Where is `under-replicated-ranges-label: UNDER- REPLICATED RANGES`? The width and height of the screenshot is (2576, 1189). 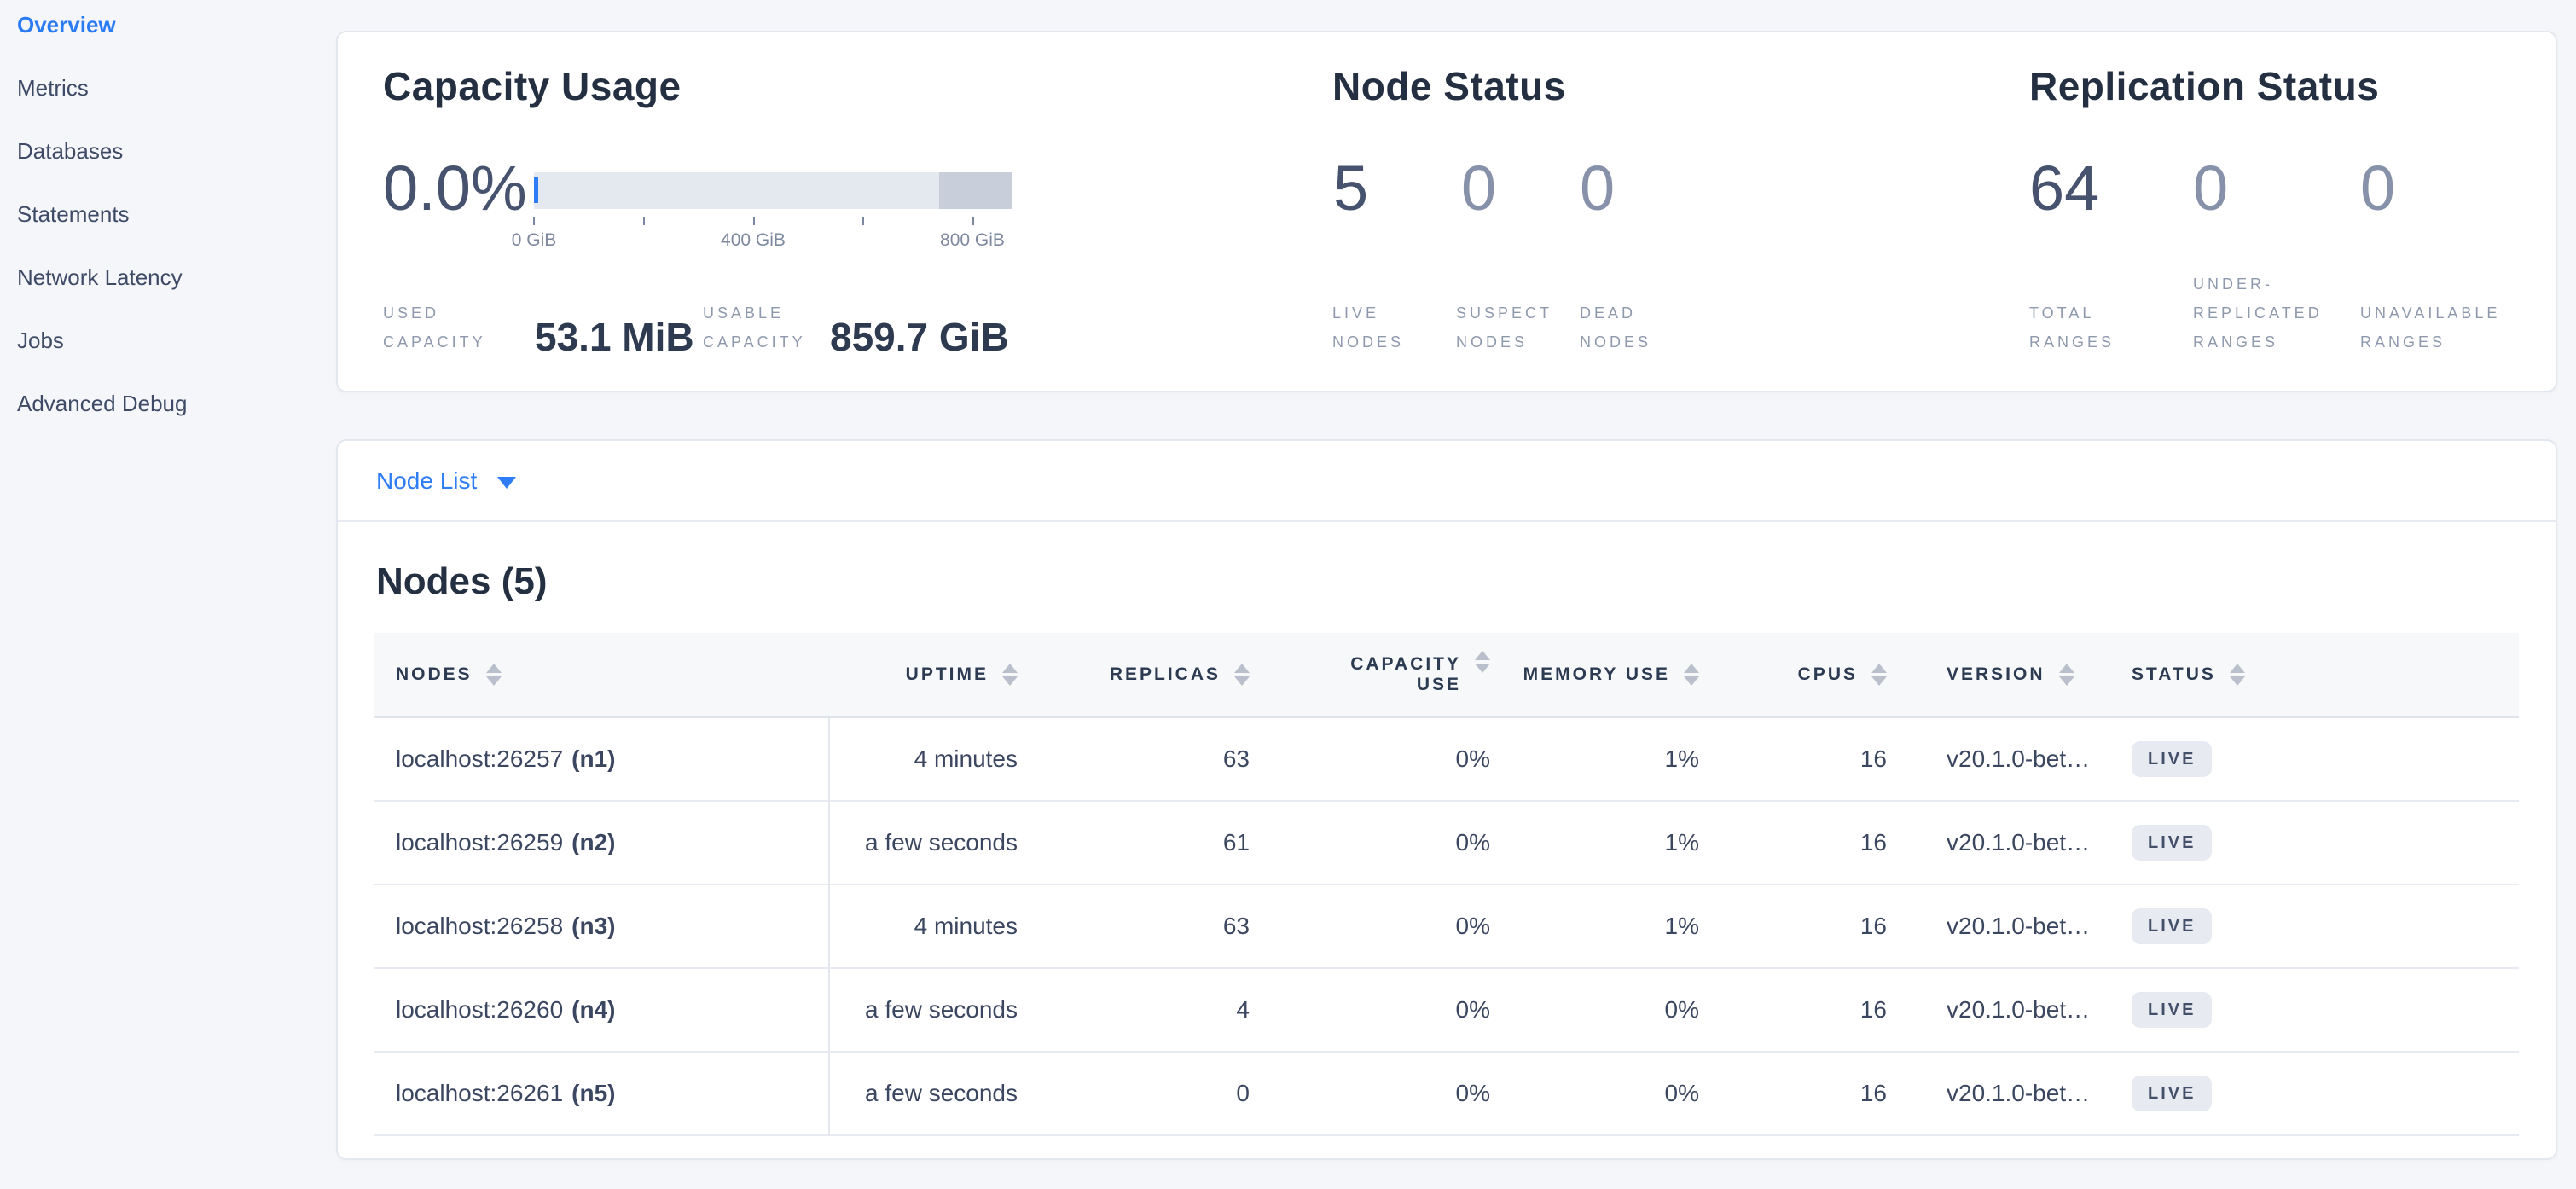
under-replicated-ranges-label: UNDER- REPLICATED RANGES is located at coordinates (2258, 313).